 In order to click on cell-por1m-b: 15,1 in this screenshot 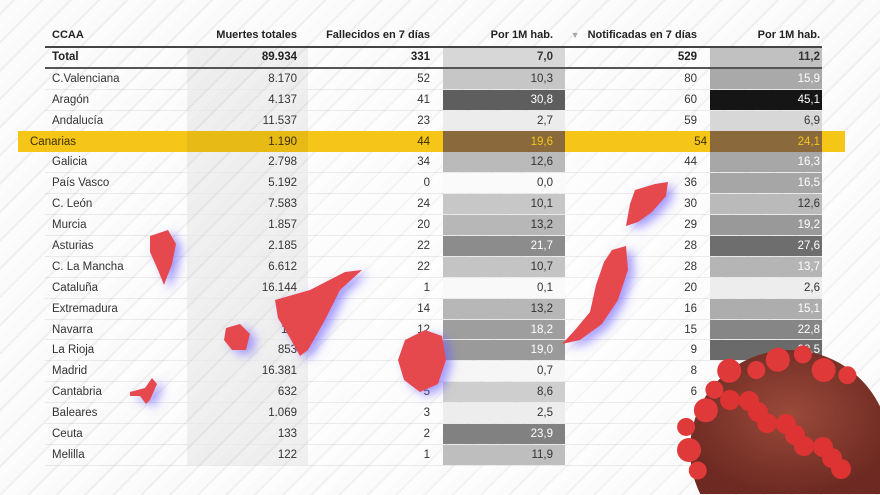, I will do `click(766, 308)`.